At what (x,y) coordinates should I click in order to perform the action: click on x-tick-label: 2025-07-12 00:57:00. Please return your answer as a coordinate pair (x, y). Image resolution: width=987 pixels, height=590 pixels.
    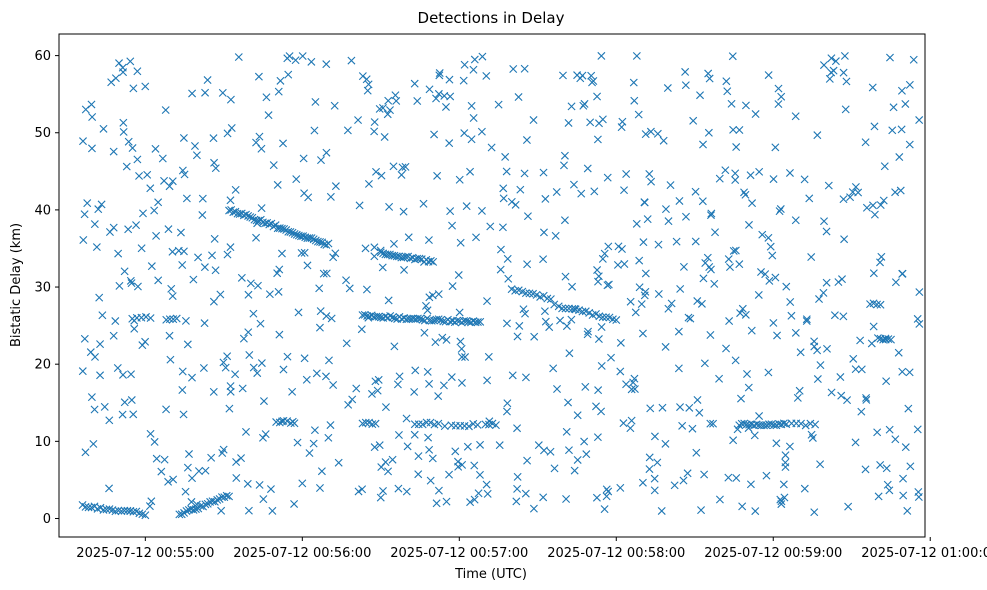
    Looking at the image, I should click on (459, 553).